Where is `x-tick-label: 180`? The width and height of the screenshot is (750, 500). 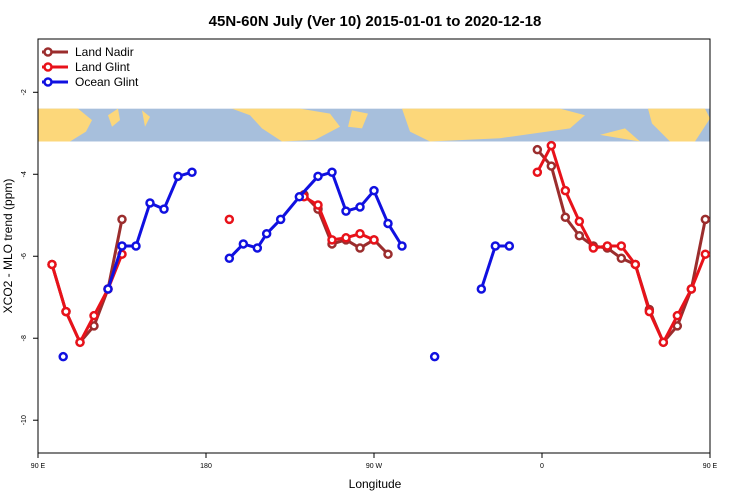
x-tick-label: 180 is located at coordinates (206, 466).